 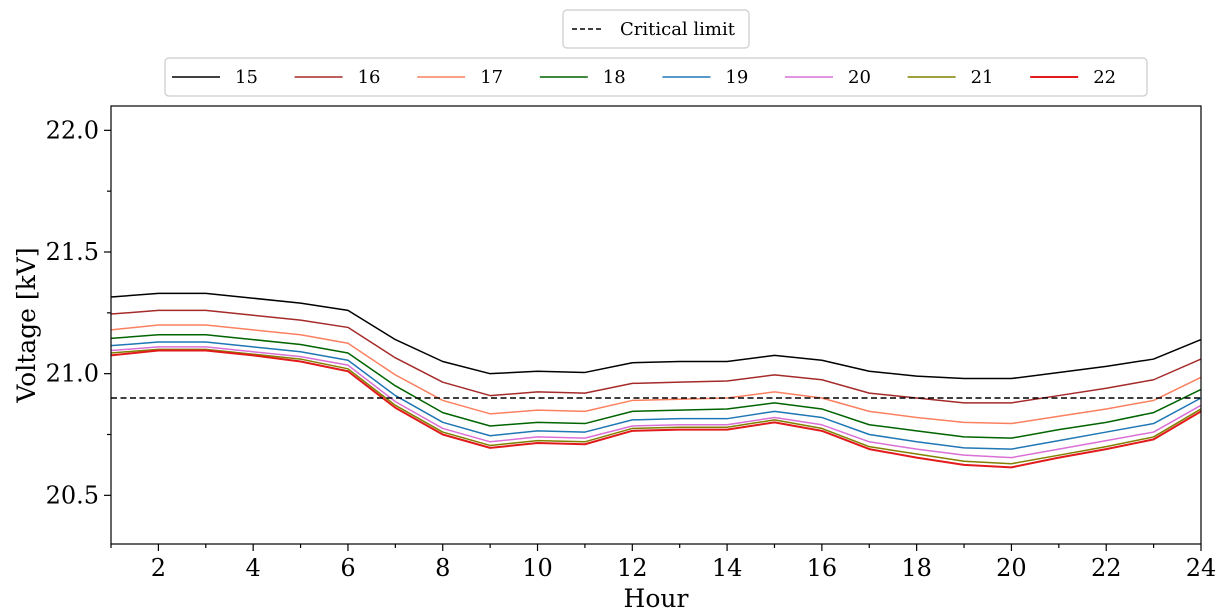 I want to click on legend-item-19: 19, so click(x=705, y=77).